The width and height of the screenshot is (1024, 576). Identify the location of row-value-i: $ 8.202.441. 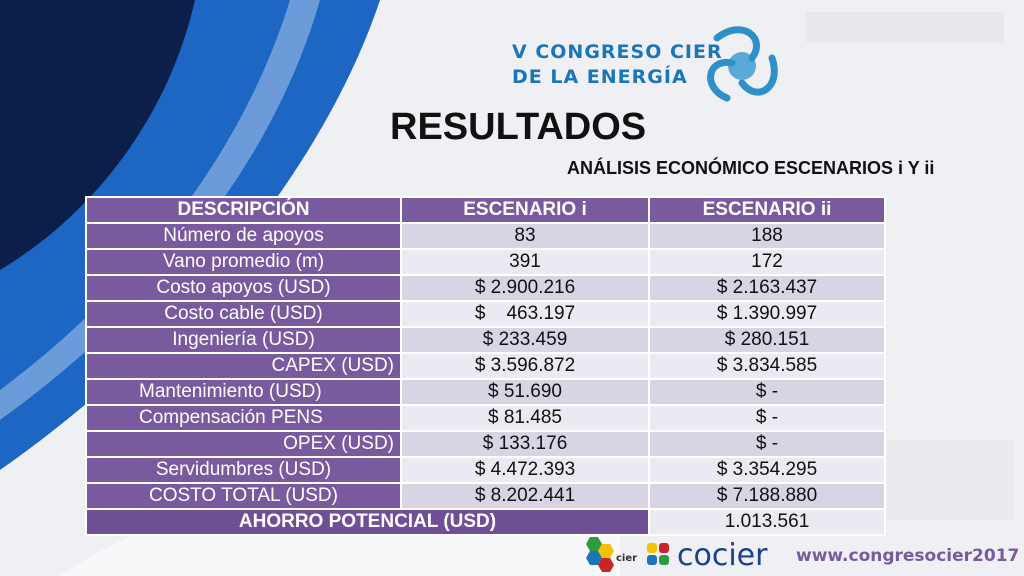
(525, 496).